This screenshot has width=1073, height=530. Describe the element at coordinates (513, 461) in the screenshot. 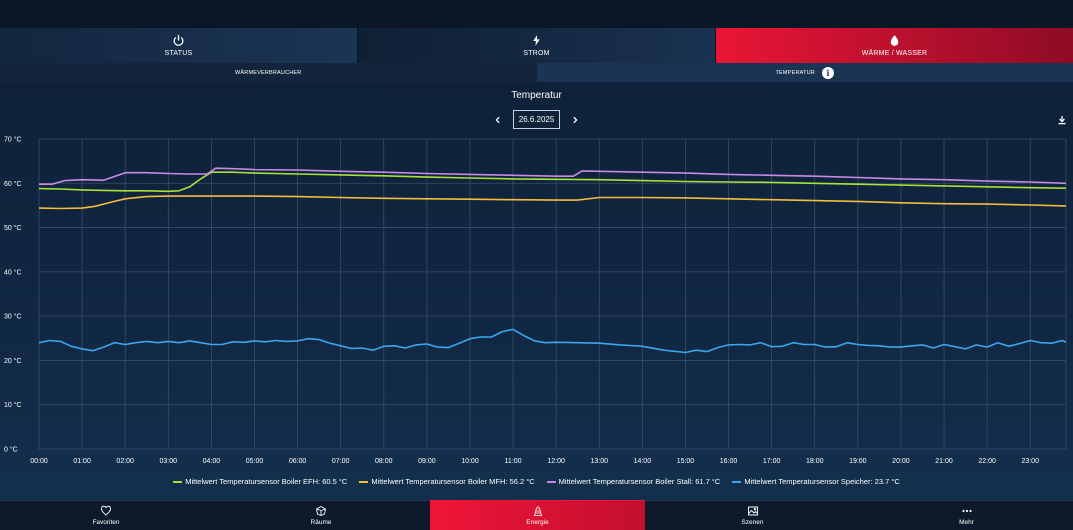

I see `x-tick-label: 11:00` at that location.